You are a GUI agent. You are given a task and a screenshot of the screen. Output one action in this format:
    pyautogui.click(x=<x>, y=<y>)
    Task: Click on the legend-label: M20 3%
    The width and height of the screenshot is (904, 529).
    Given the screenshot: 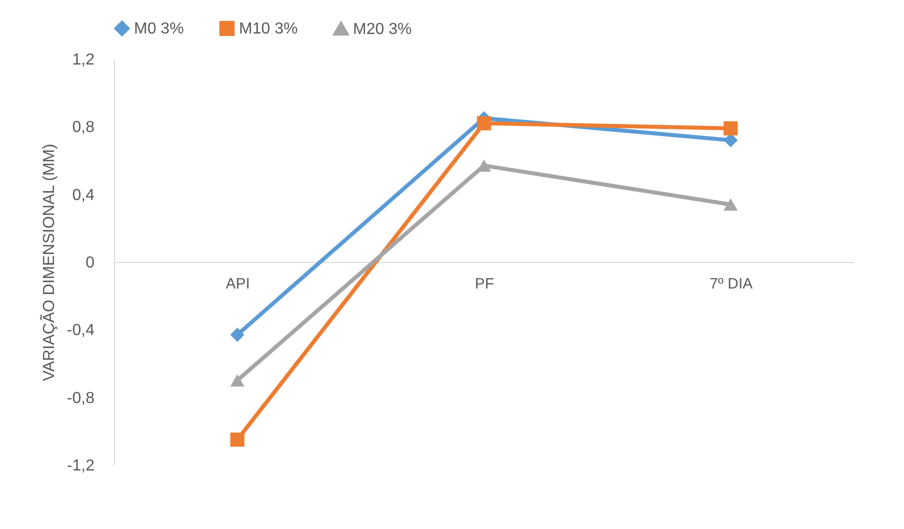 What is the action you would take?
    pyautogui.click(x=382, y=29)
    